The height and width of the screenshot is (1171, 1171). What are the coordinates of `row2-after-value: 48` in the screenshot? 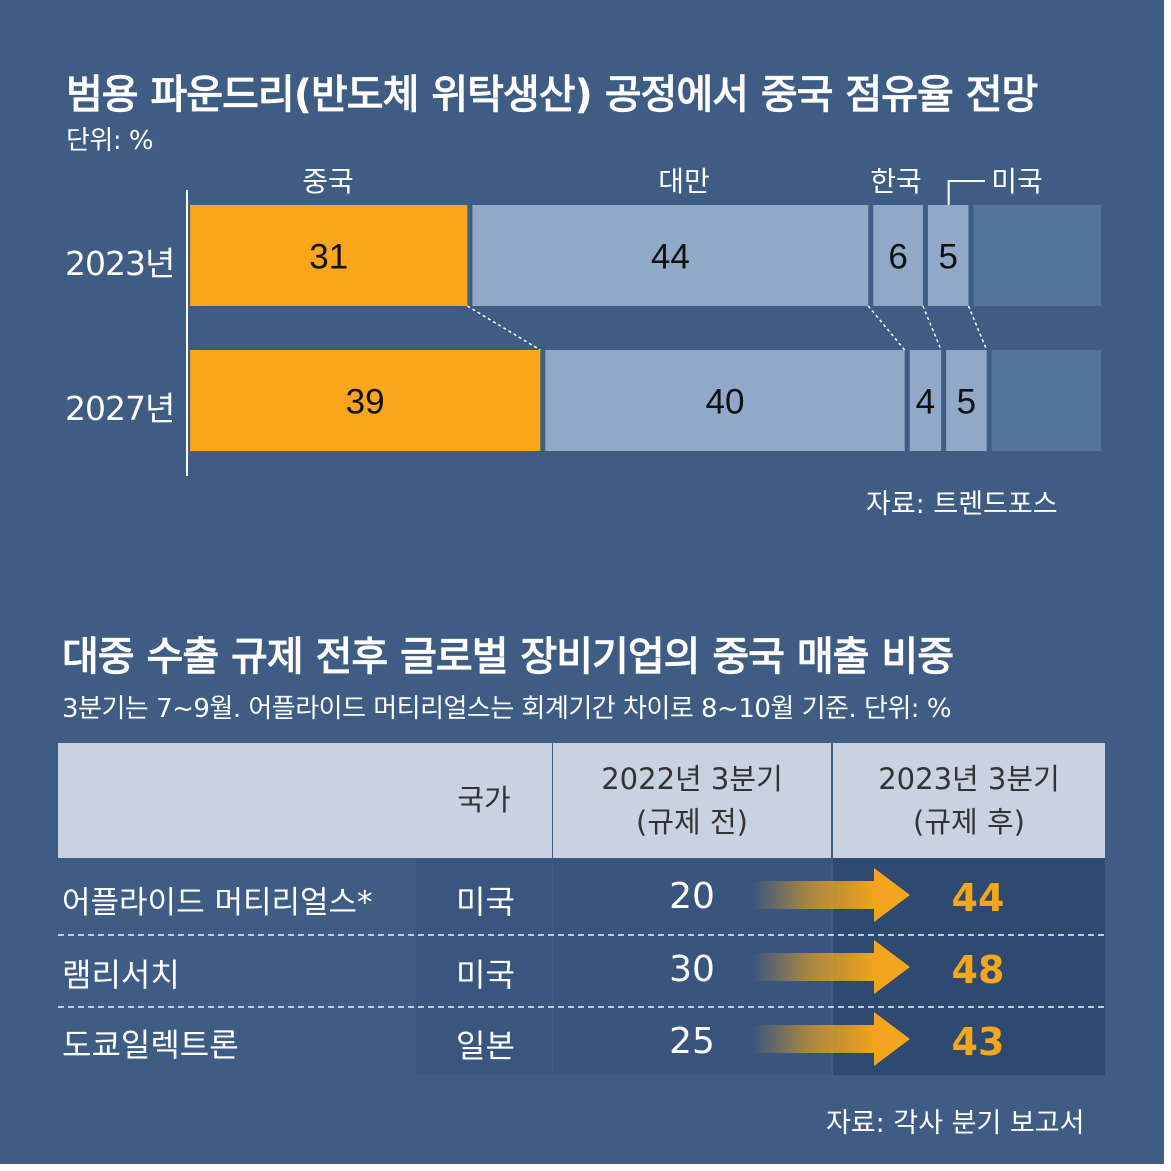 It's located at (978, 970).